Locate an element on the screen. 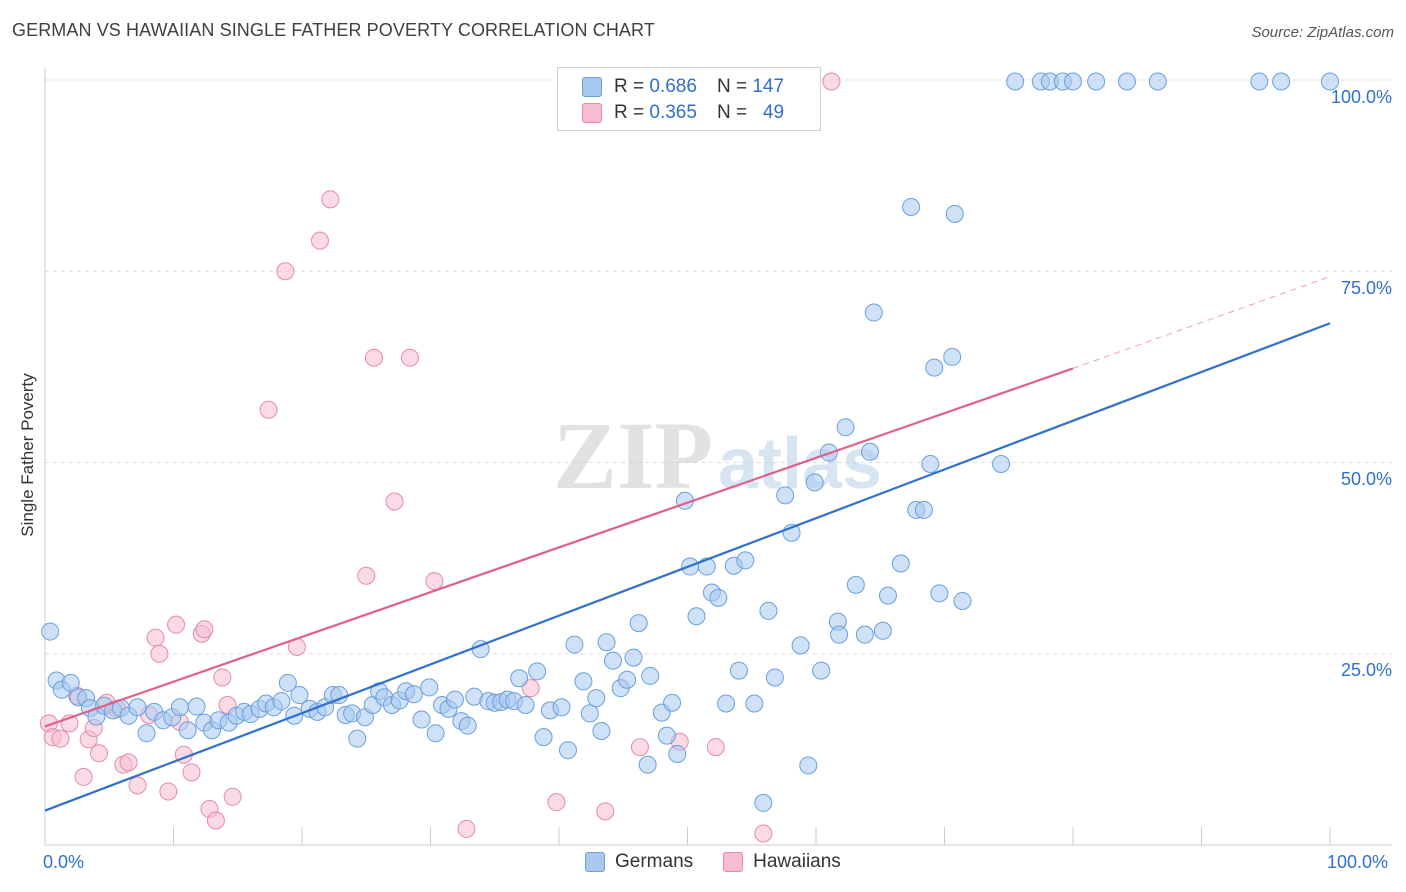  watermark-zip: ZIP is located at coordinates (633, 455).